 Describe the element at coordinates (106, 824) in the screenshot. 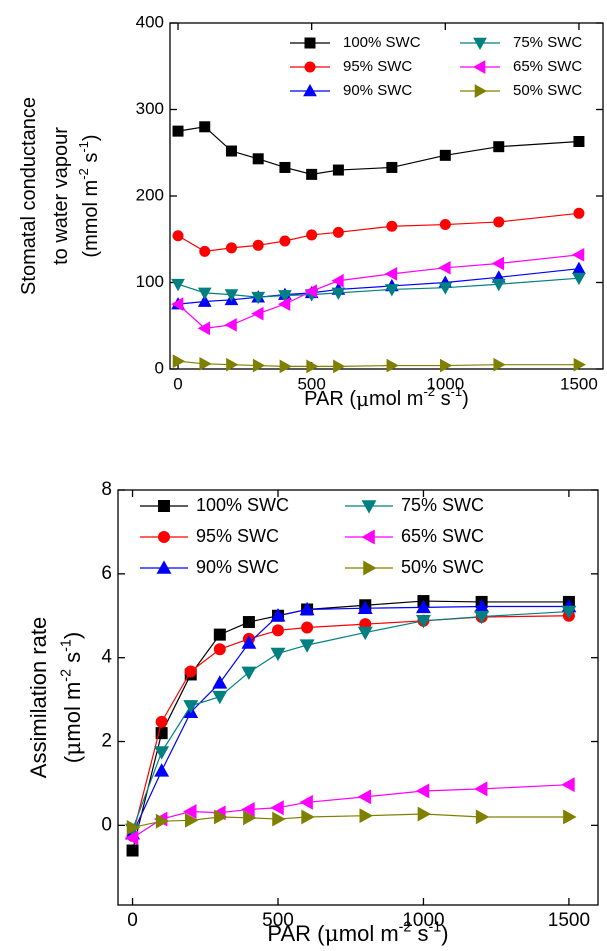

I see `y-tick-label: 0` at that location.